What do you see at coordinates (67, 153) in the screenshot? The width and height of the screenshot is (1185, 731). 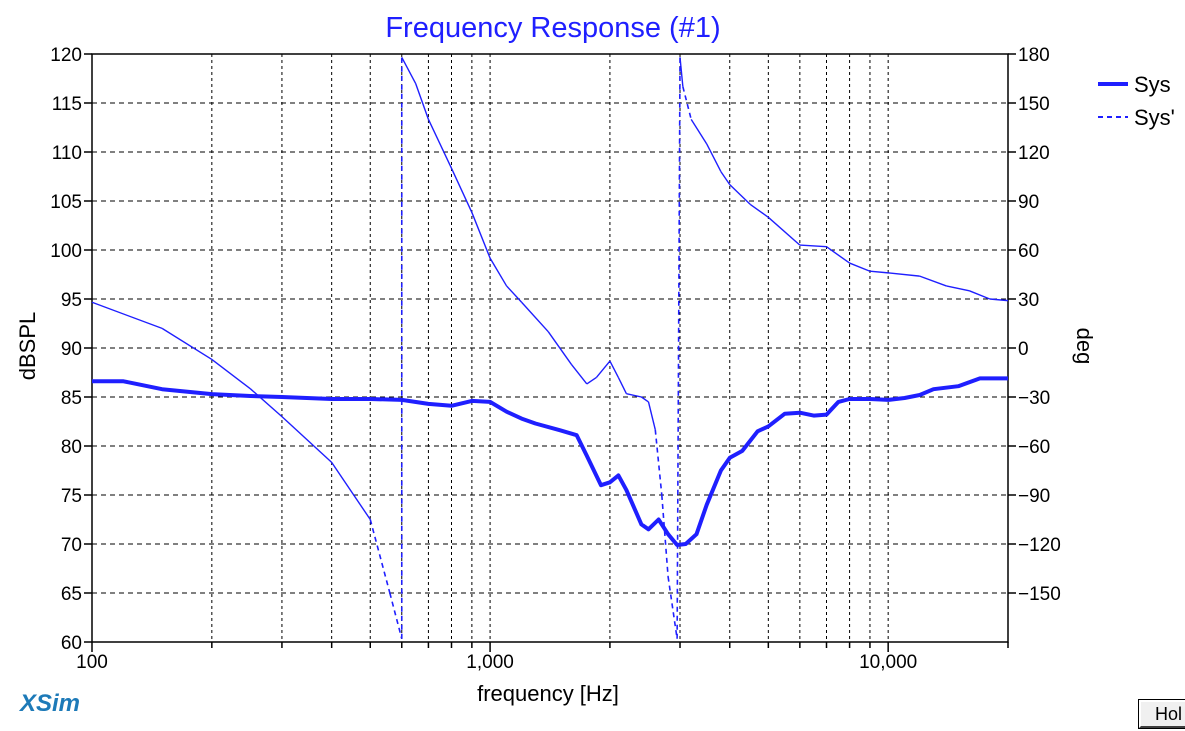 I see `y-left-tick-label: 110` at bounding box center [67, 153].